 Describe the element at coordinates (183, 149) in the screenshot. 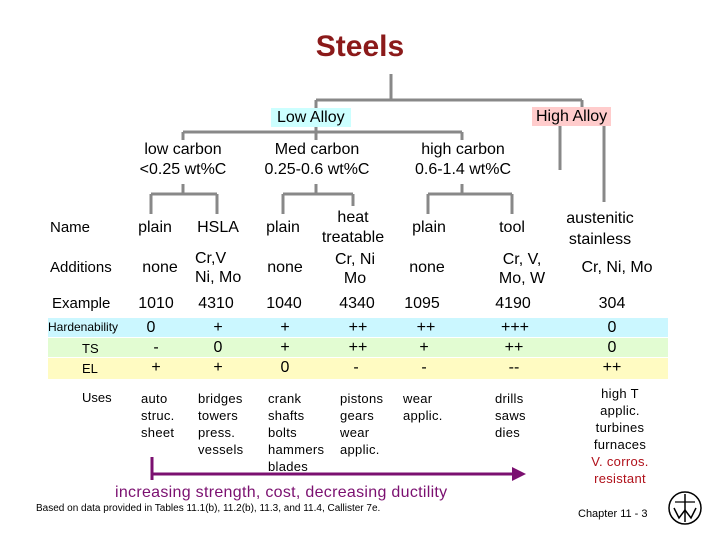

I see `low-carbon-label: low carbon` at that location.